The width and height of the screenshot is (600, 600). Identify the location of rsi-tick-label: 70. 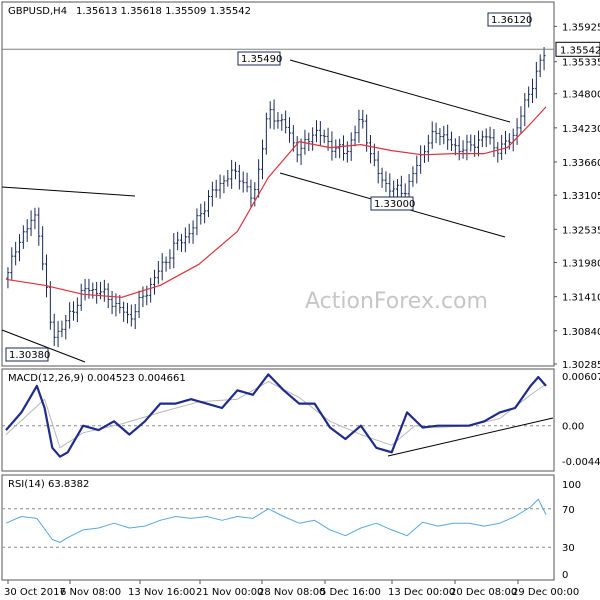
(568, 510).